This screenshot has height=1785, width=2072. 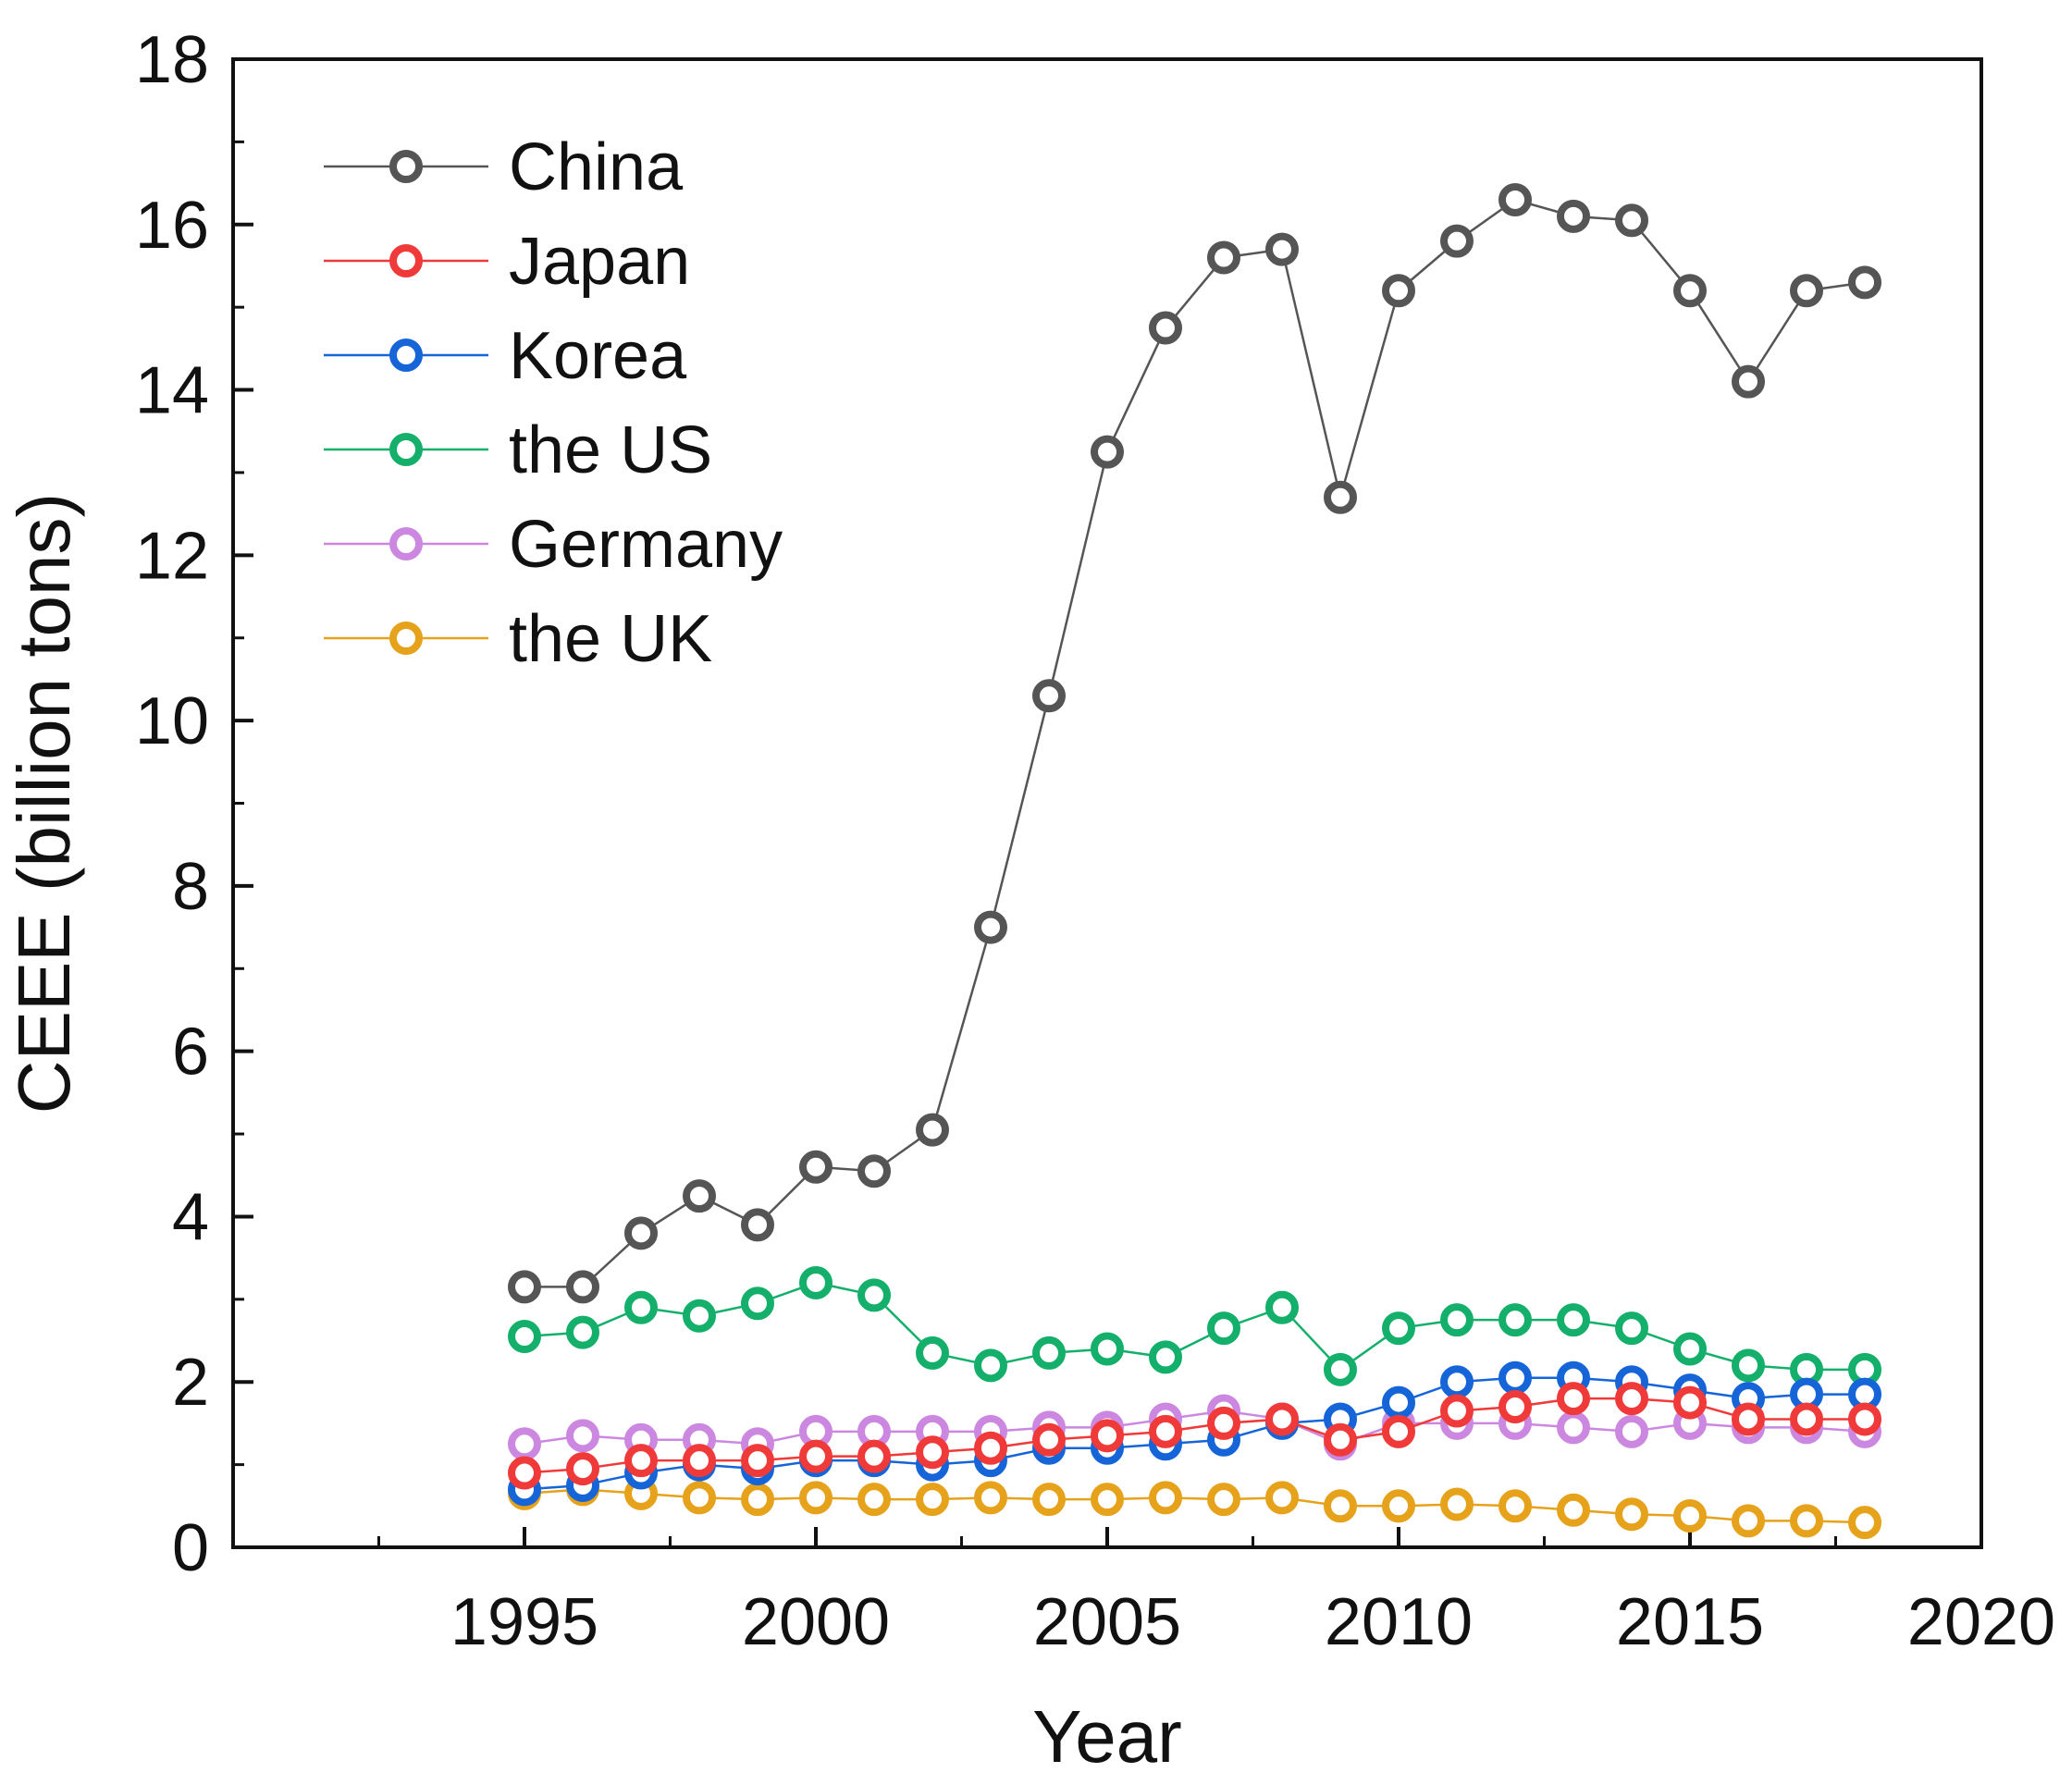 I want to click on series-line-korea, so click(x=1195, y=1433).